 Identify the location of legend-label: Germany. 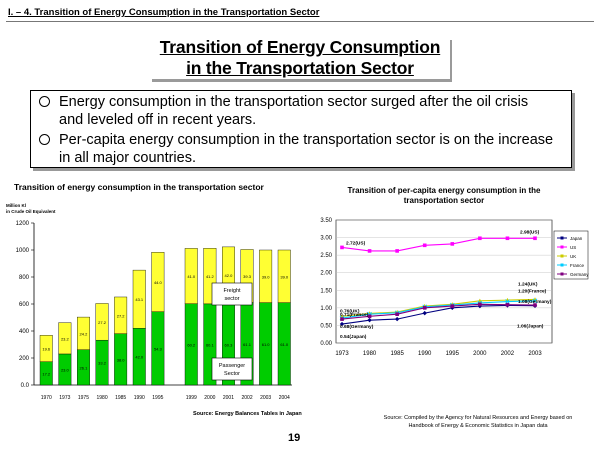
(579, 274).